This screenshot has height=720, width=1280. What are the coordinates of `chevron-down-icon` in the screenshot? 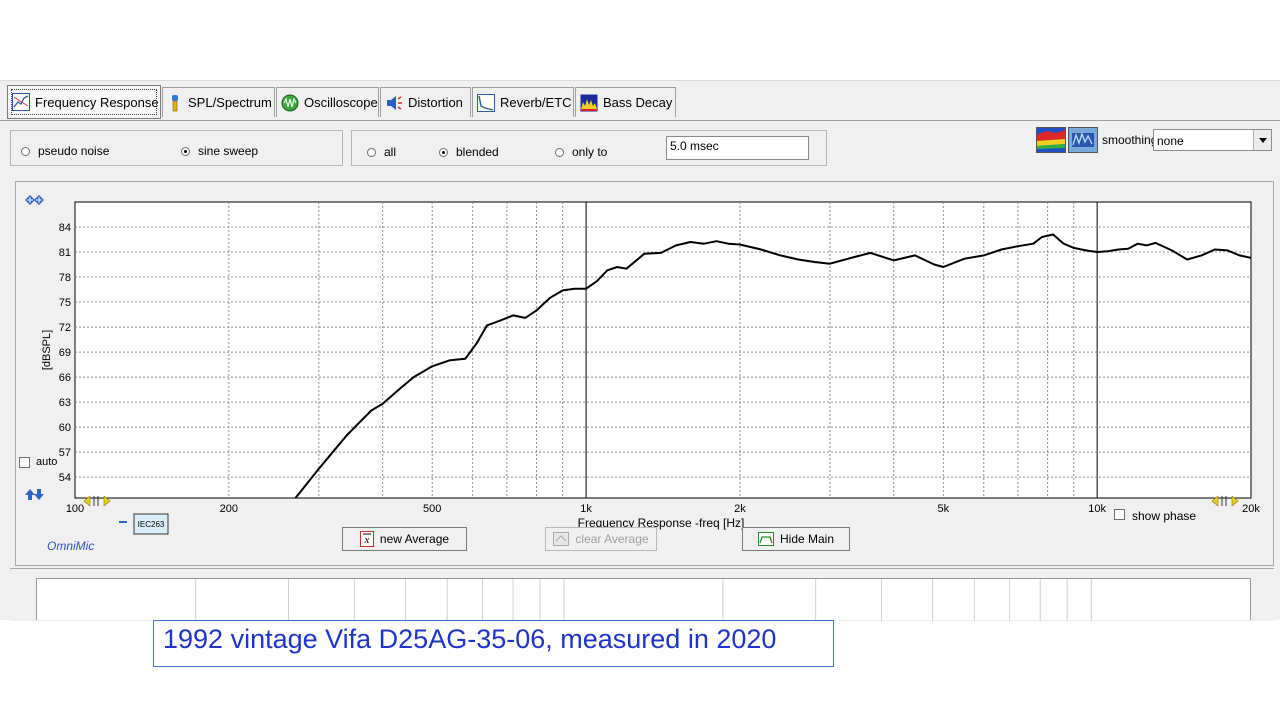 It's located at (1262, 140).